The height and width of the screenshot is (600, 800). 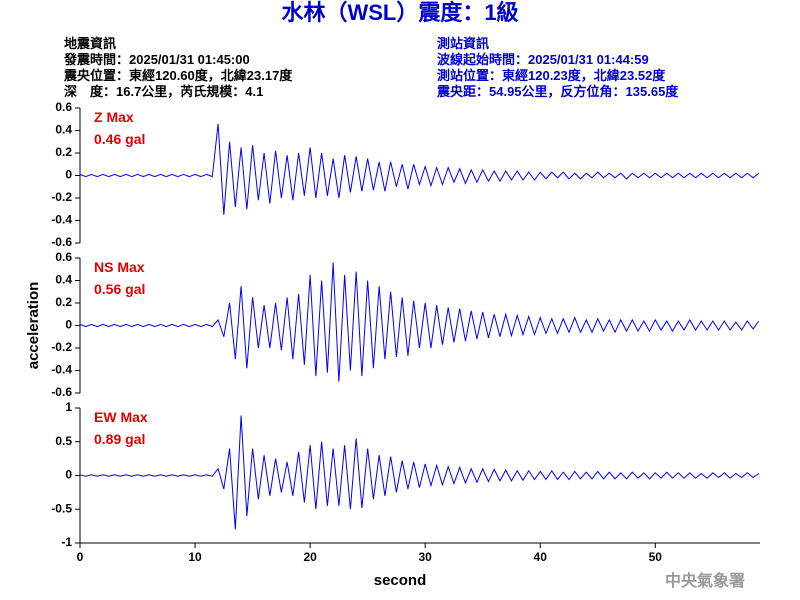 I want to click on watermark: 中央氣象署, so click(x=705, y=580).